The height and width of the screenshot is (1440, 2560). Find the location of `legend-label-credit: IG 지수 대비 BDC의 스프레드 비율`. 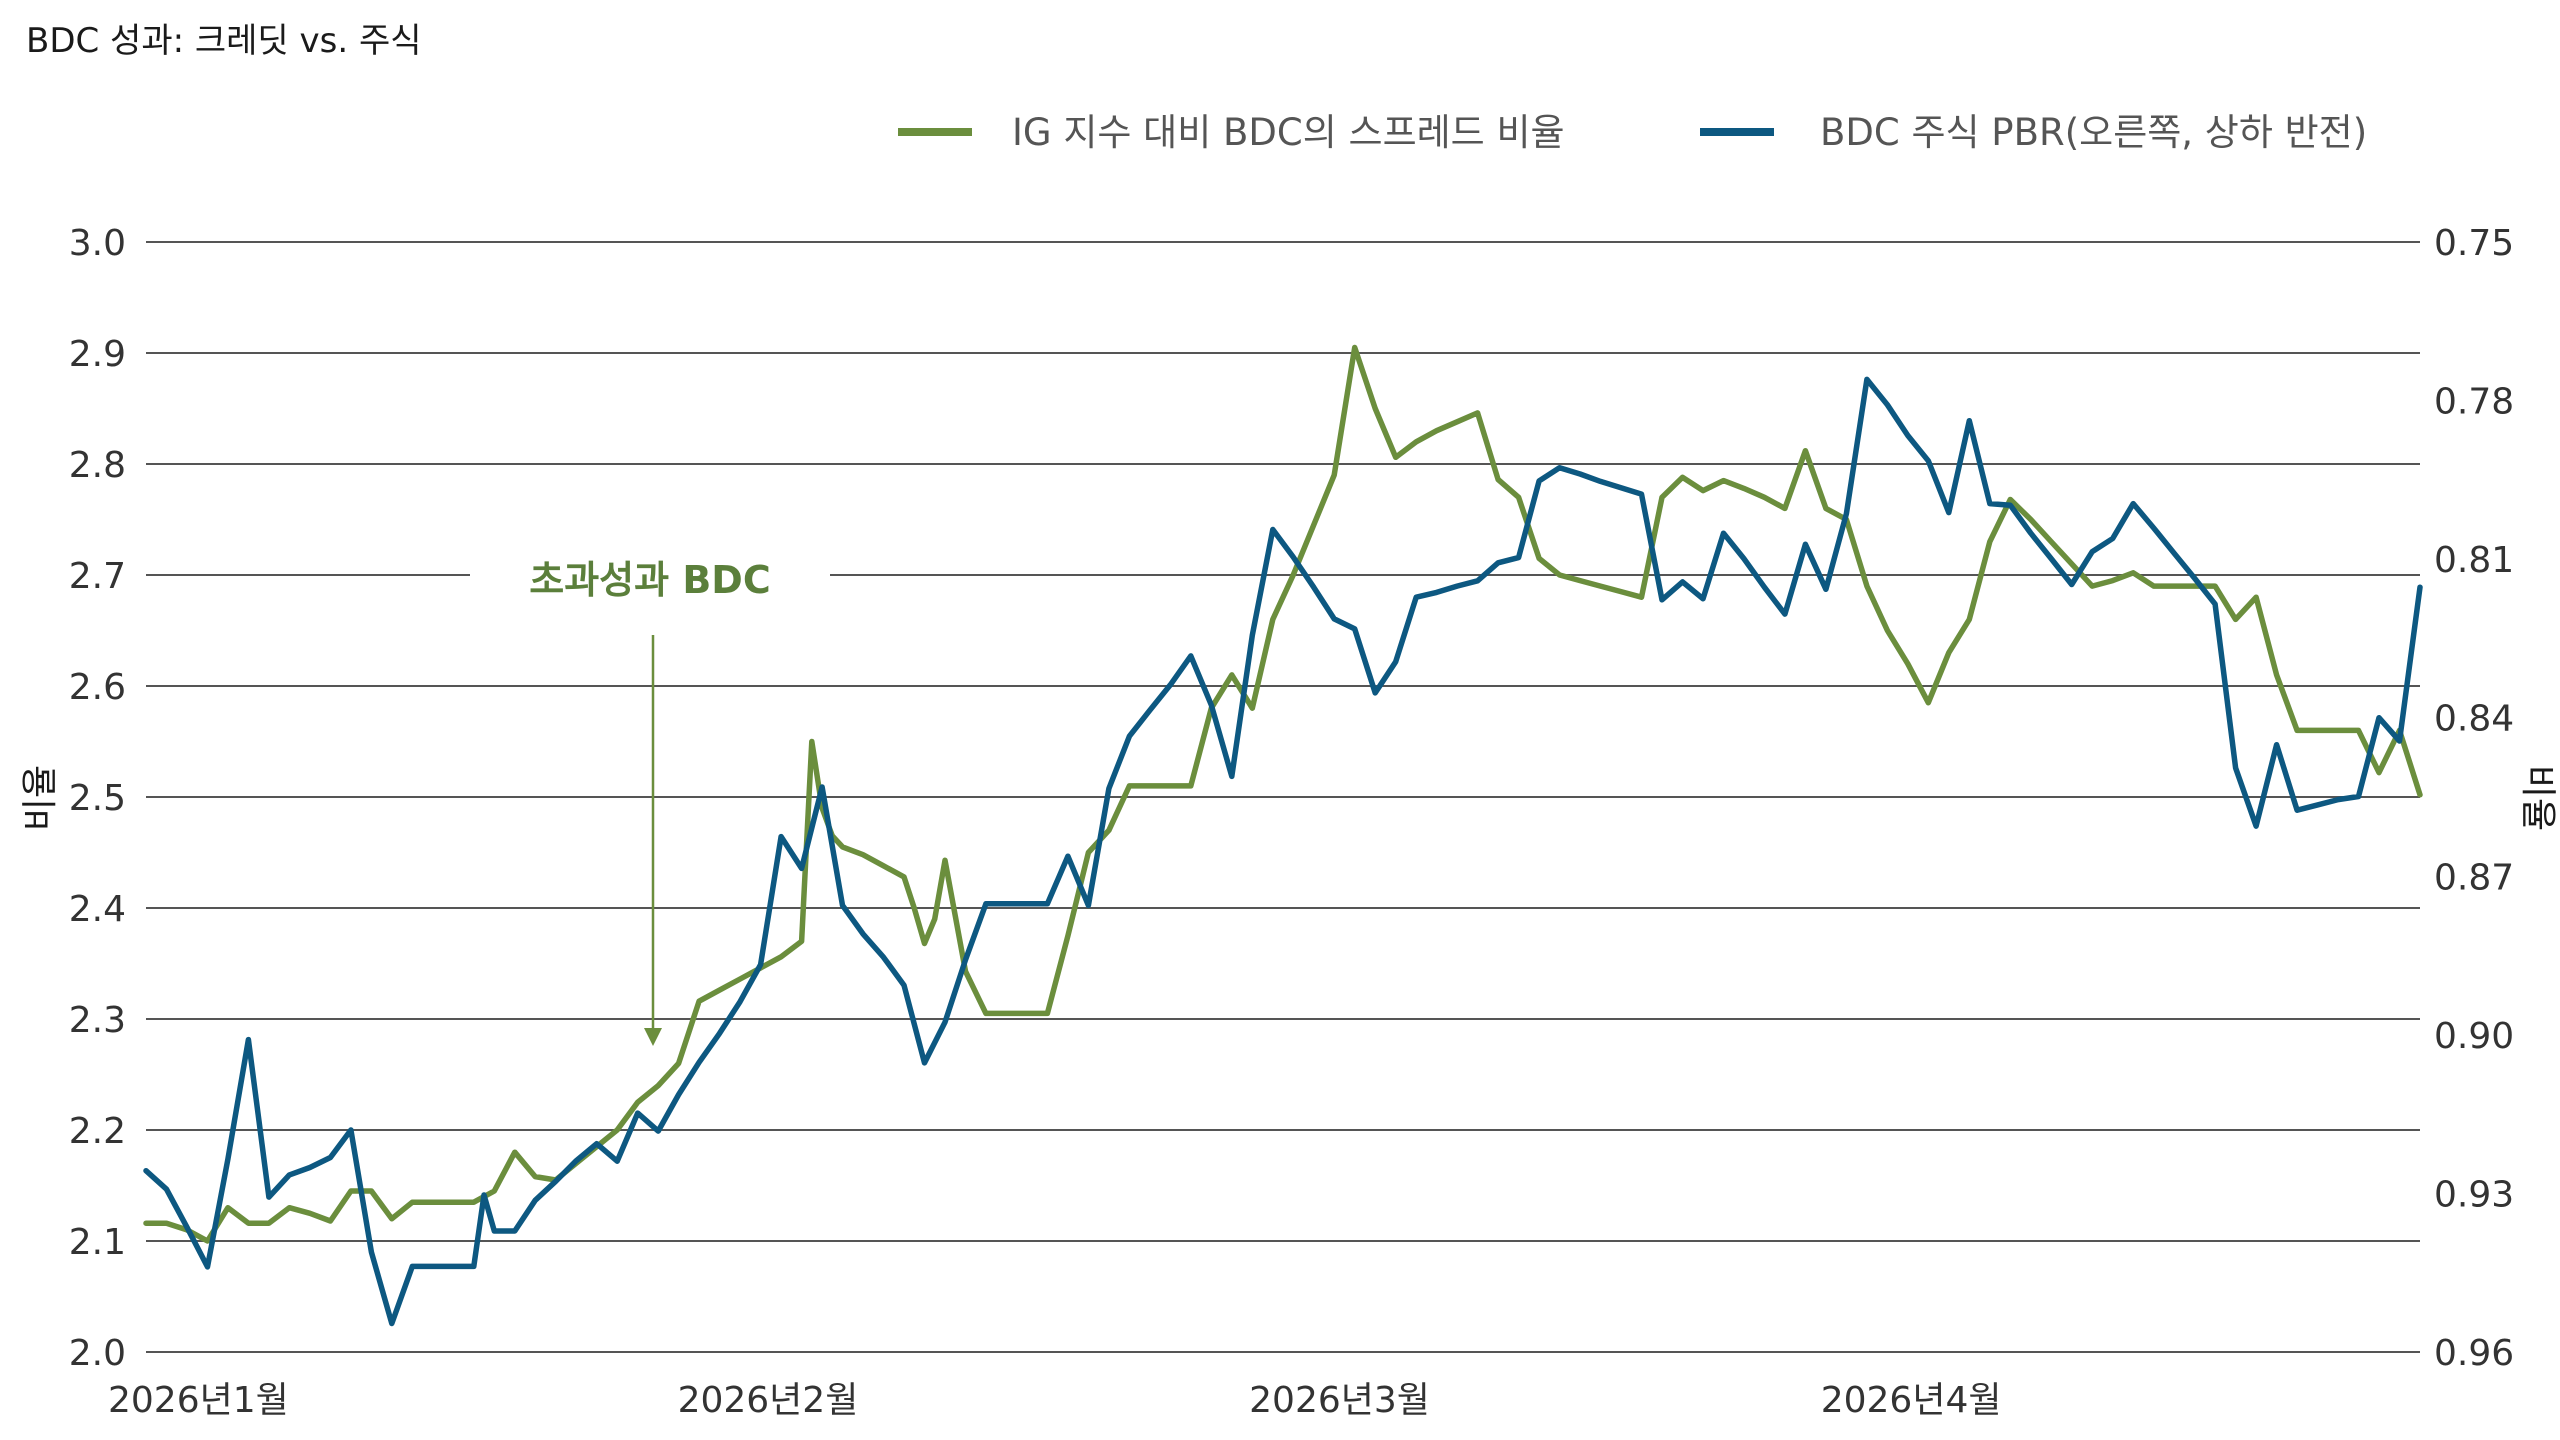

legend-label-credit: IG 지수 대비 BDC의 스프레드 비율 is located at coordinates (1288, 132).